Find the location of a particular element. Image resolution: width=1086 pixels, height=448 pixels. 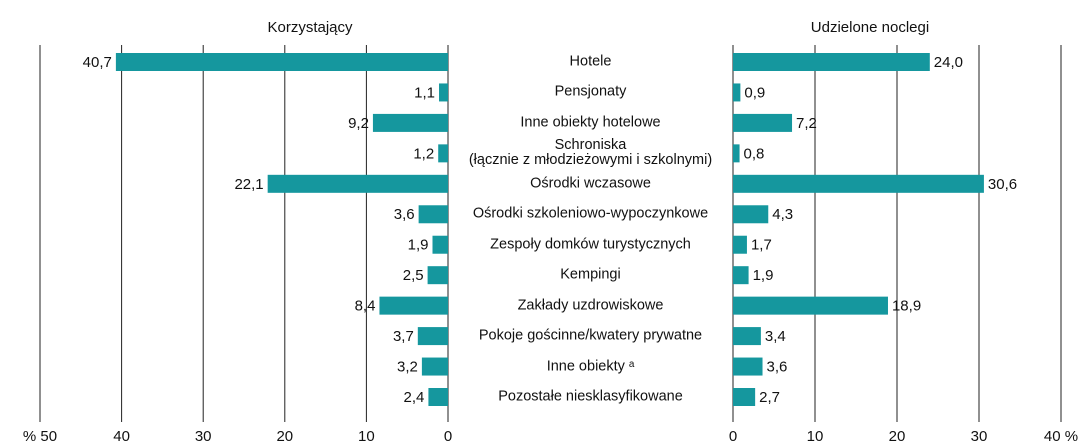

series-title: Korzystający is located at coordinates (310, 27).